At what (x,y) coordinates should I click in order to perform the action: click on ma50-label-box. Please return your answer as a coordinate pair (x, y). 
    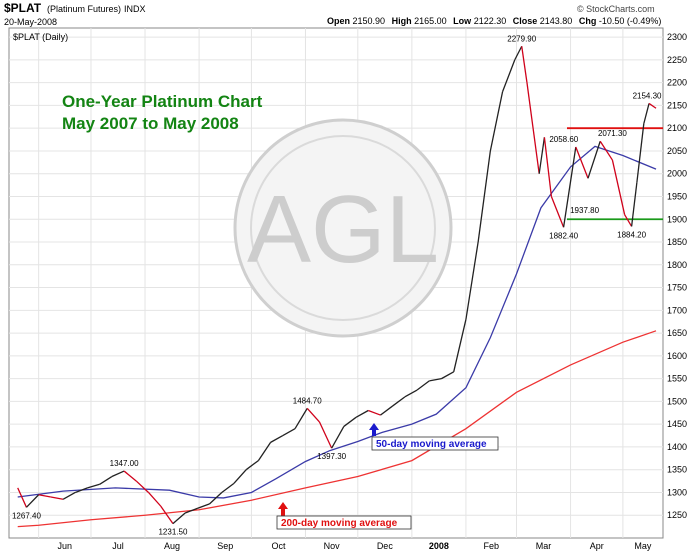
    Looking at the image, I should click on (435, 443).